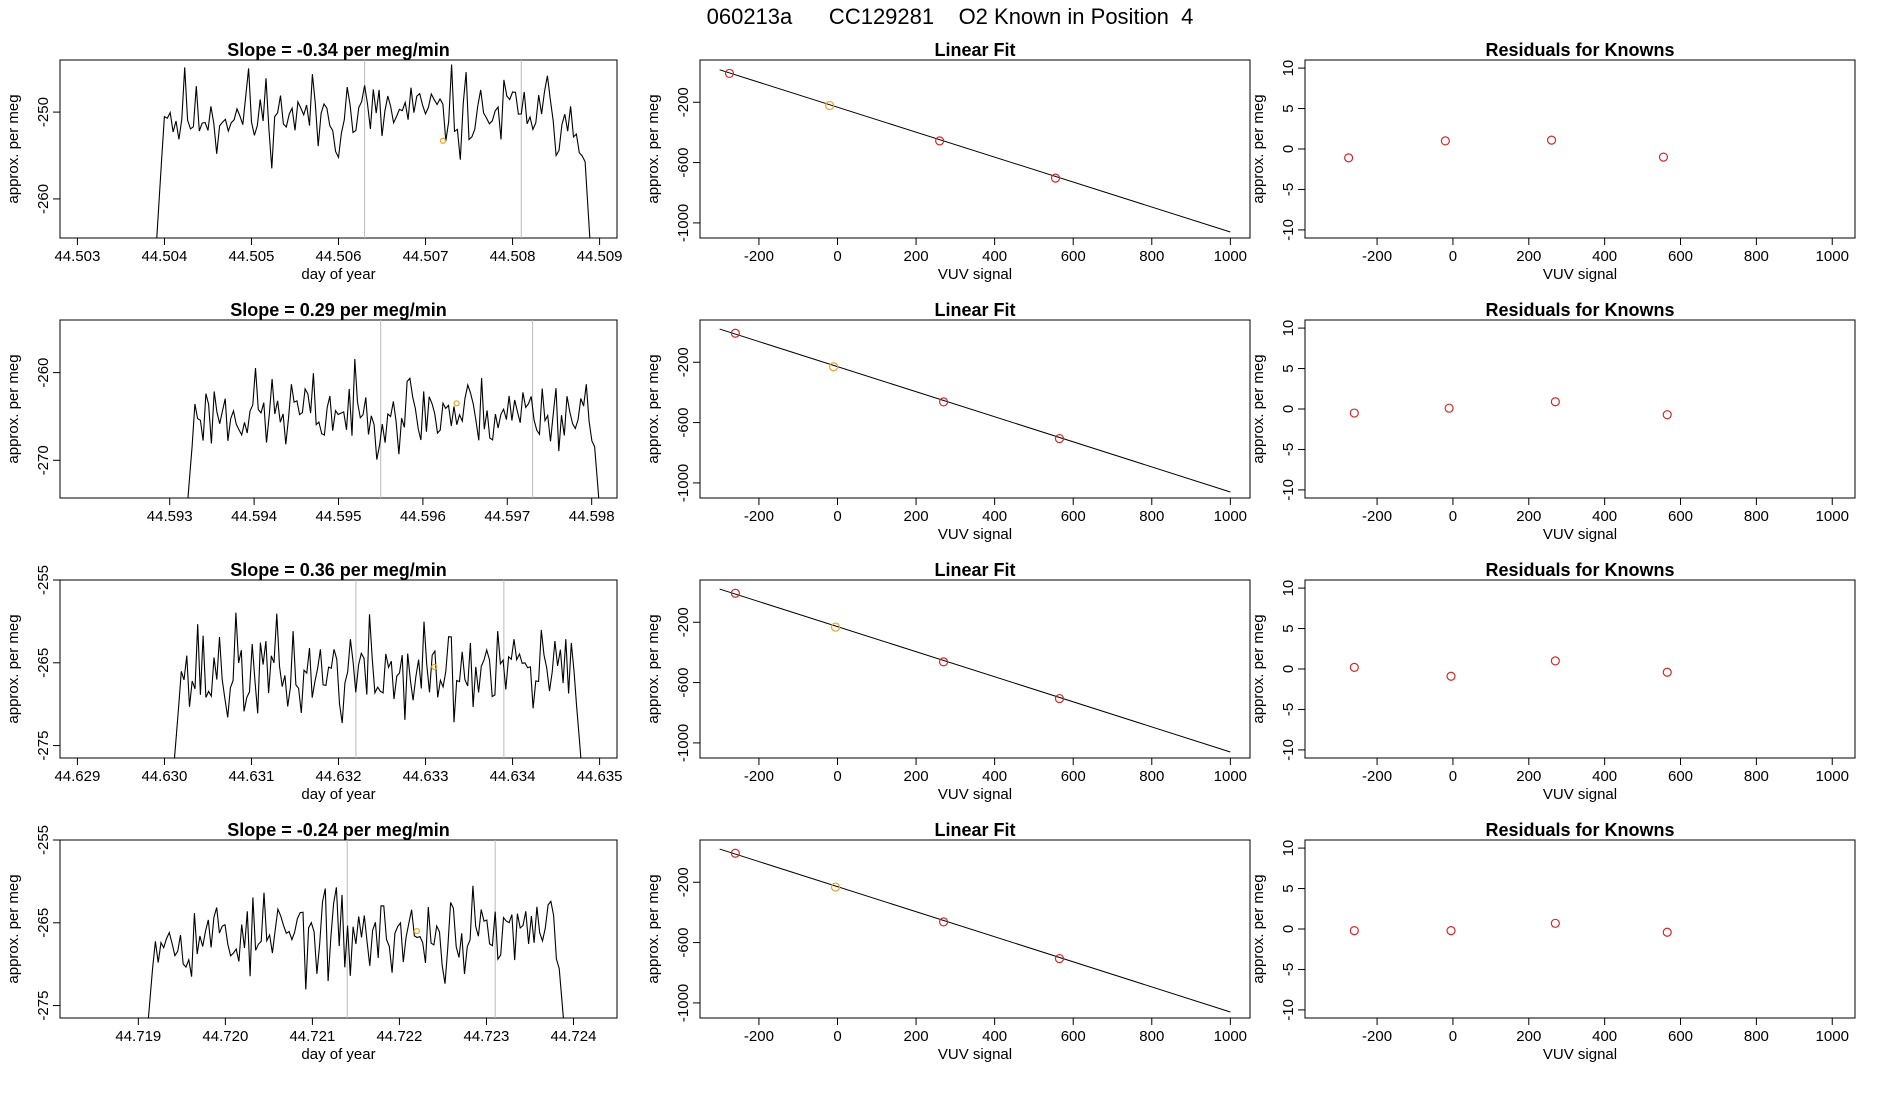 The height and width of the screenshot is (1100, 1900). What do you see at coordinates (1288, 969) in the screenshot?
I see `r4-residuals-y-tick-label: -5` at bounding box center [1288, 969].